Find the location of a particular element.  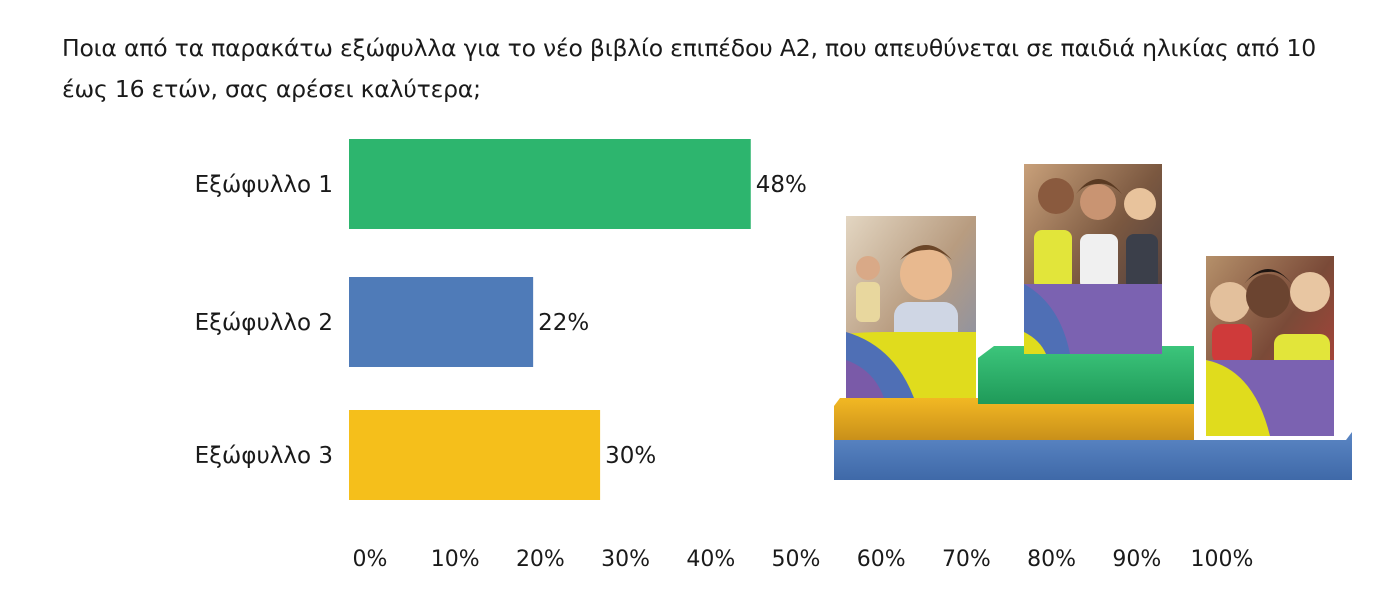

x-tick-label: 40% is located at coordinates (710, 559).